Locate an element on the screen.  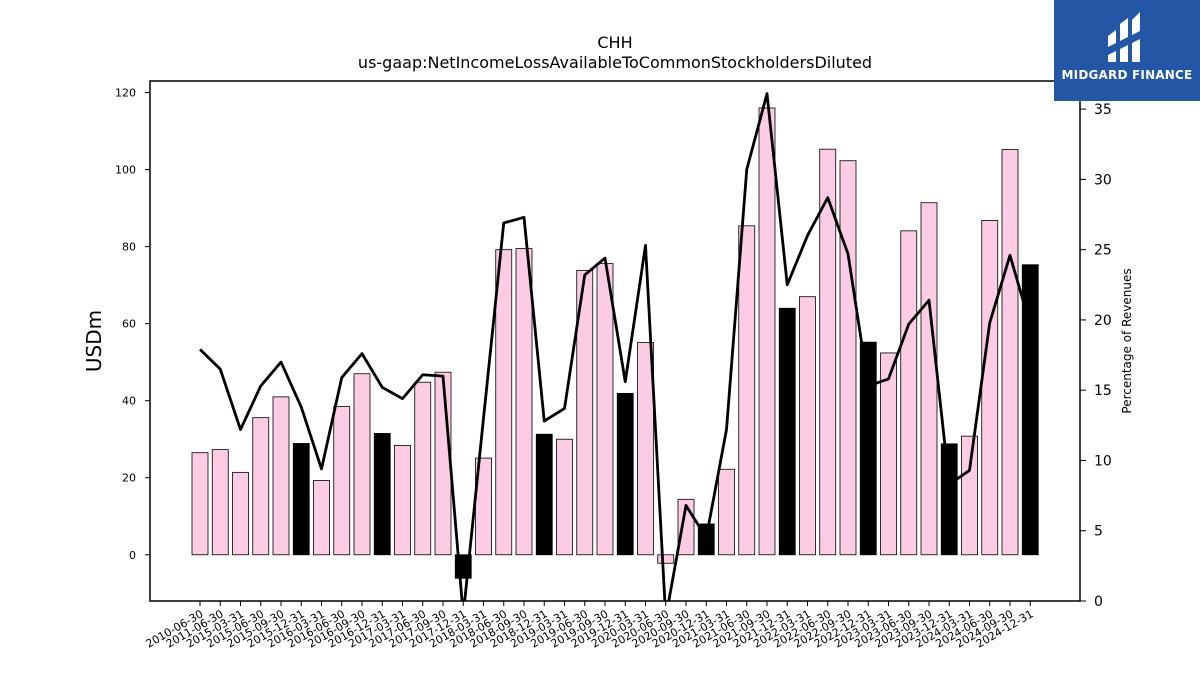
y-tick-label: 20 is located at coordinates (129, 478).